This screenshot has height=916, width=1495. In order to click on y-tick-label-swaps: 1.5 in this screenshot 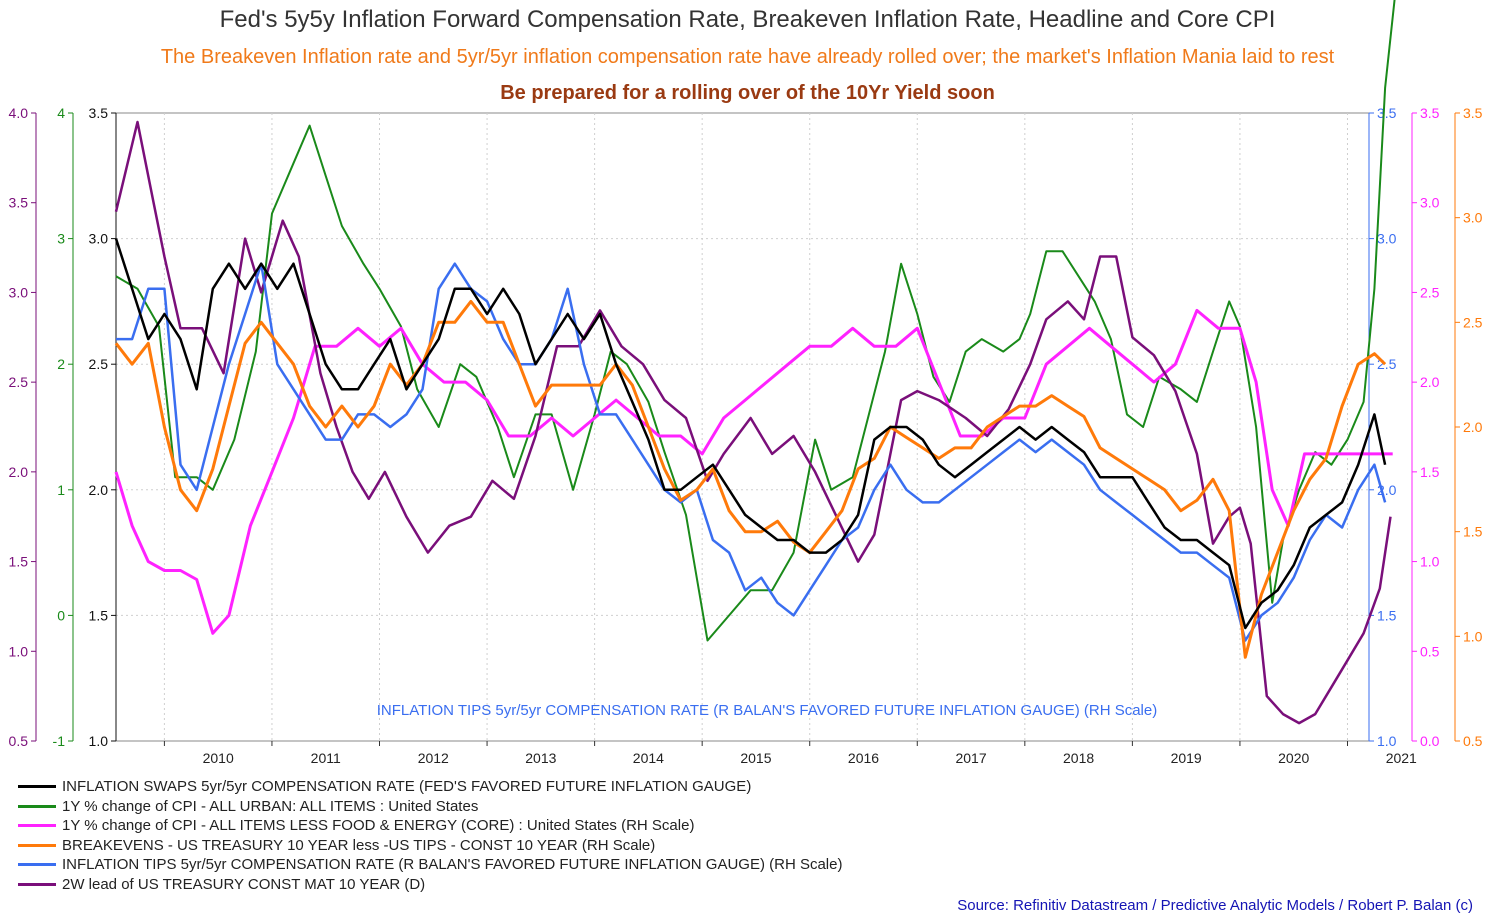, I will do `click(99, 615)`.